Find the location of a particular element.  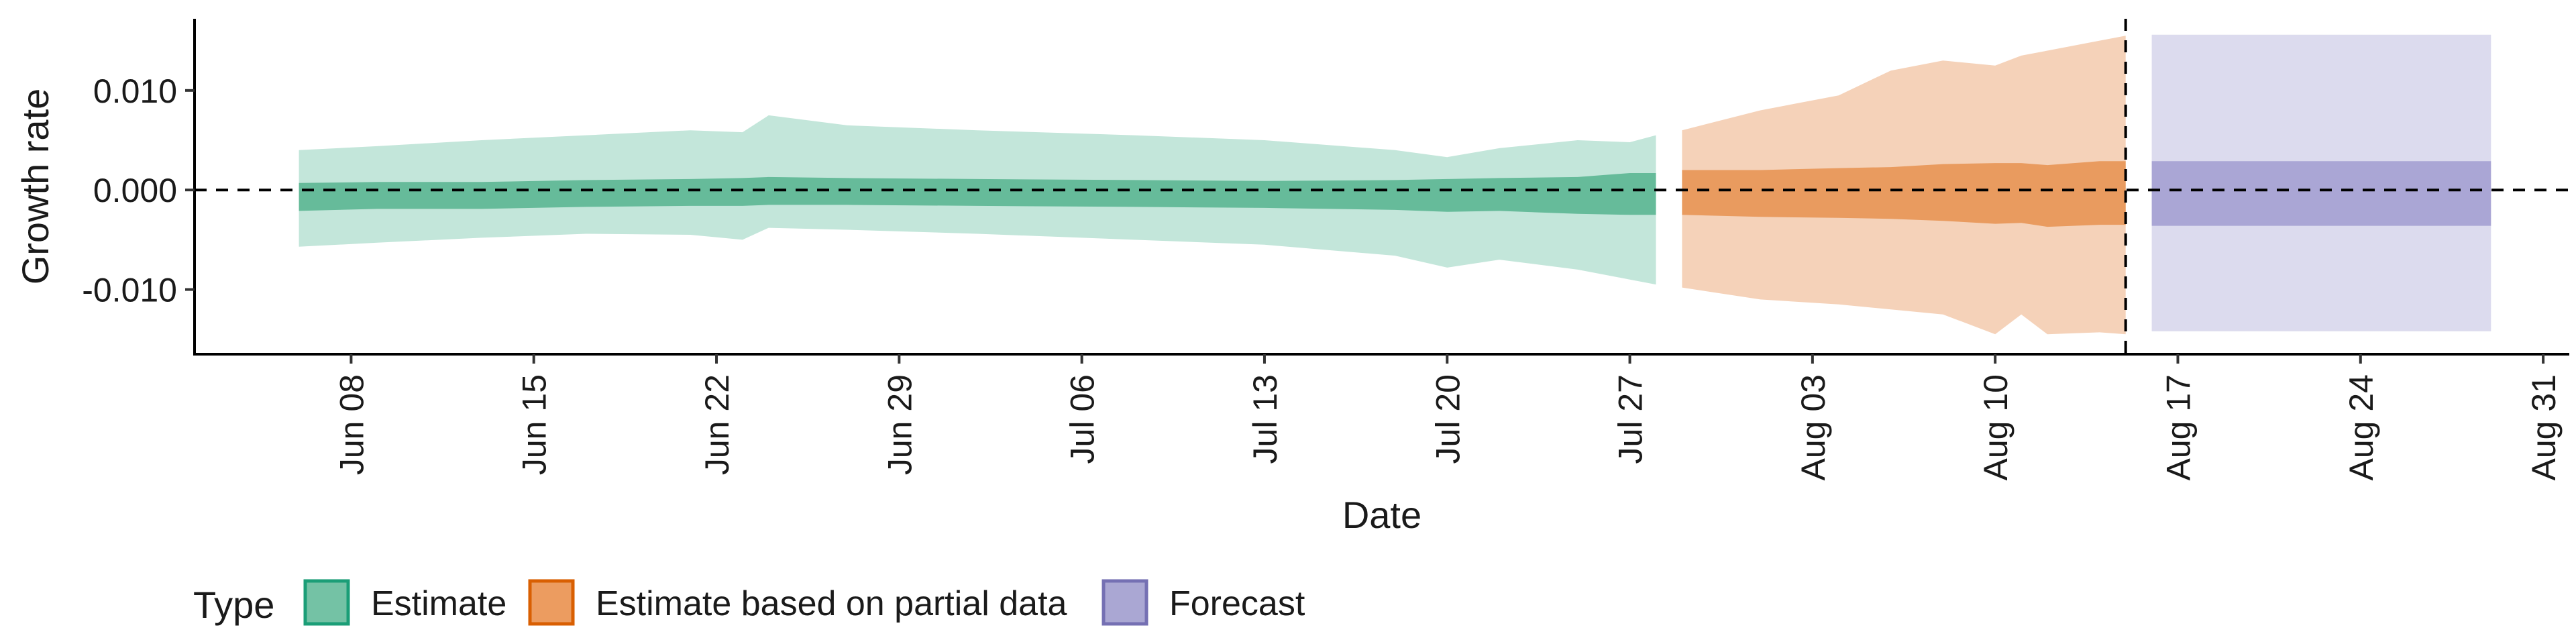

x-tick-label: Jul 06 is located at coordinates (1083, 419).